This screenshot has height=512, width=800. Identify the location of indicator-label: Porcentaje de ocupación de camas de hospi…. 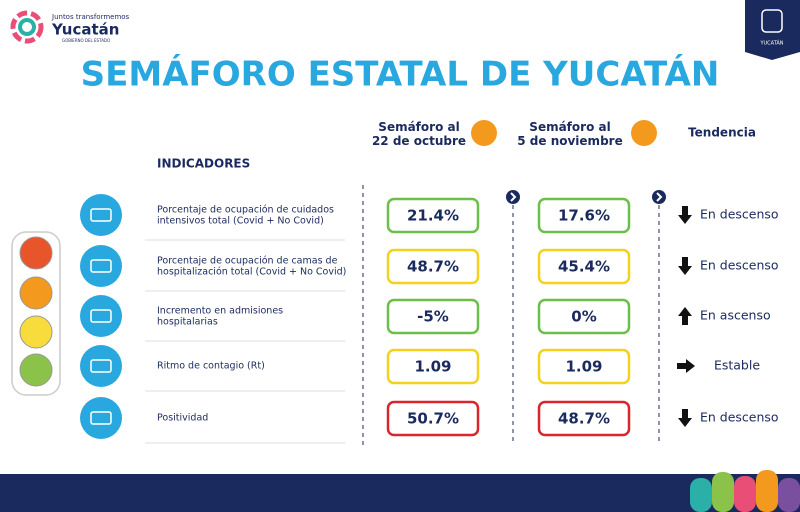
(251, 266).